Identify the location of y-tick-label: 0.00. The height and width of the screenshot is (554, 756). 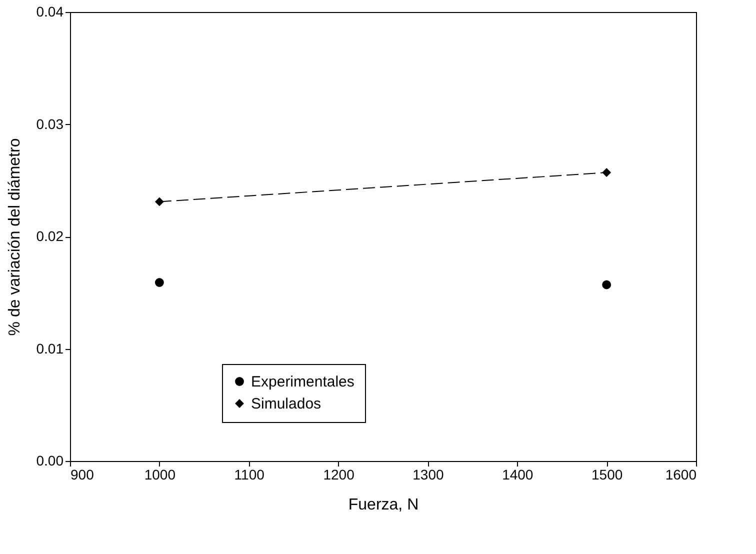
(50, 460).